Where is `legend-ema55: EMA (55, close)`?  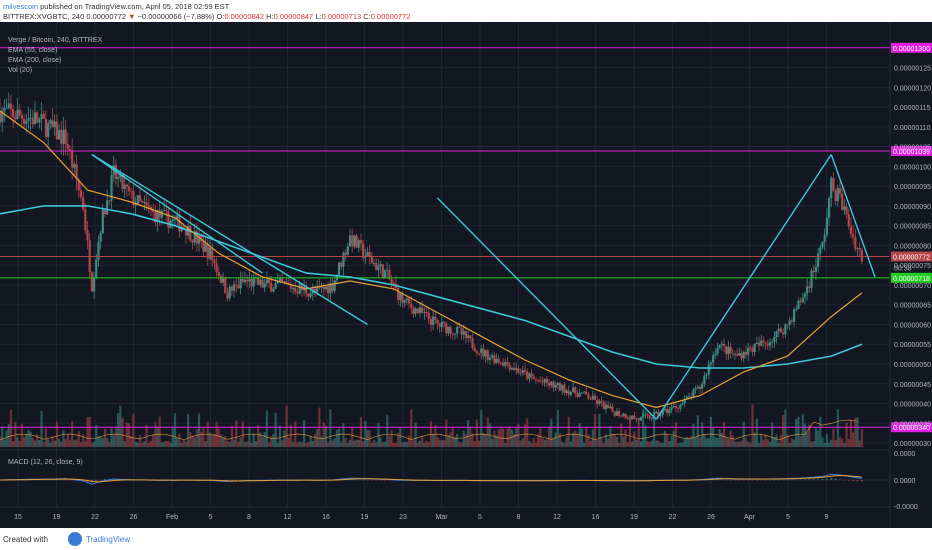
legend-ema55: EMA (55, close) is located at coordinates (32, 50).